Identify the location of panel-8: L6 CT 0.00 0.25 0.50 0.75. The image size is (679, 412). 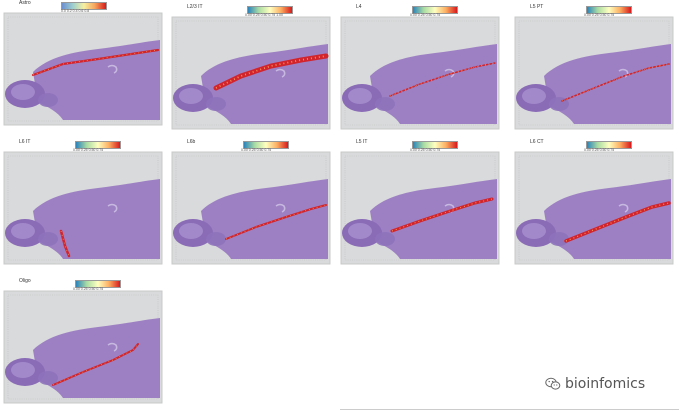
(594, 202).